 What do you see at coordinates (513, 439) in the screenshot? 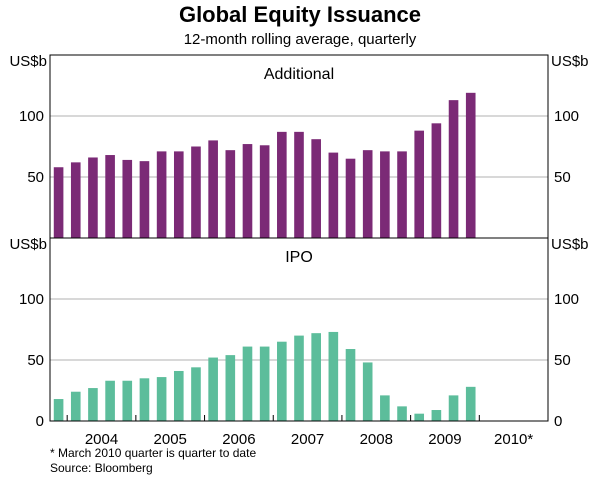
I see `x-tick-label: 2010*` at bounding box center [513, 439].